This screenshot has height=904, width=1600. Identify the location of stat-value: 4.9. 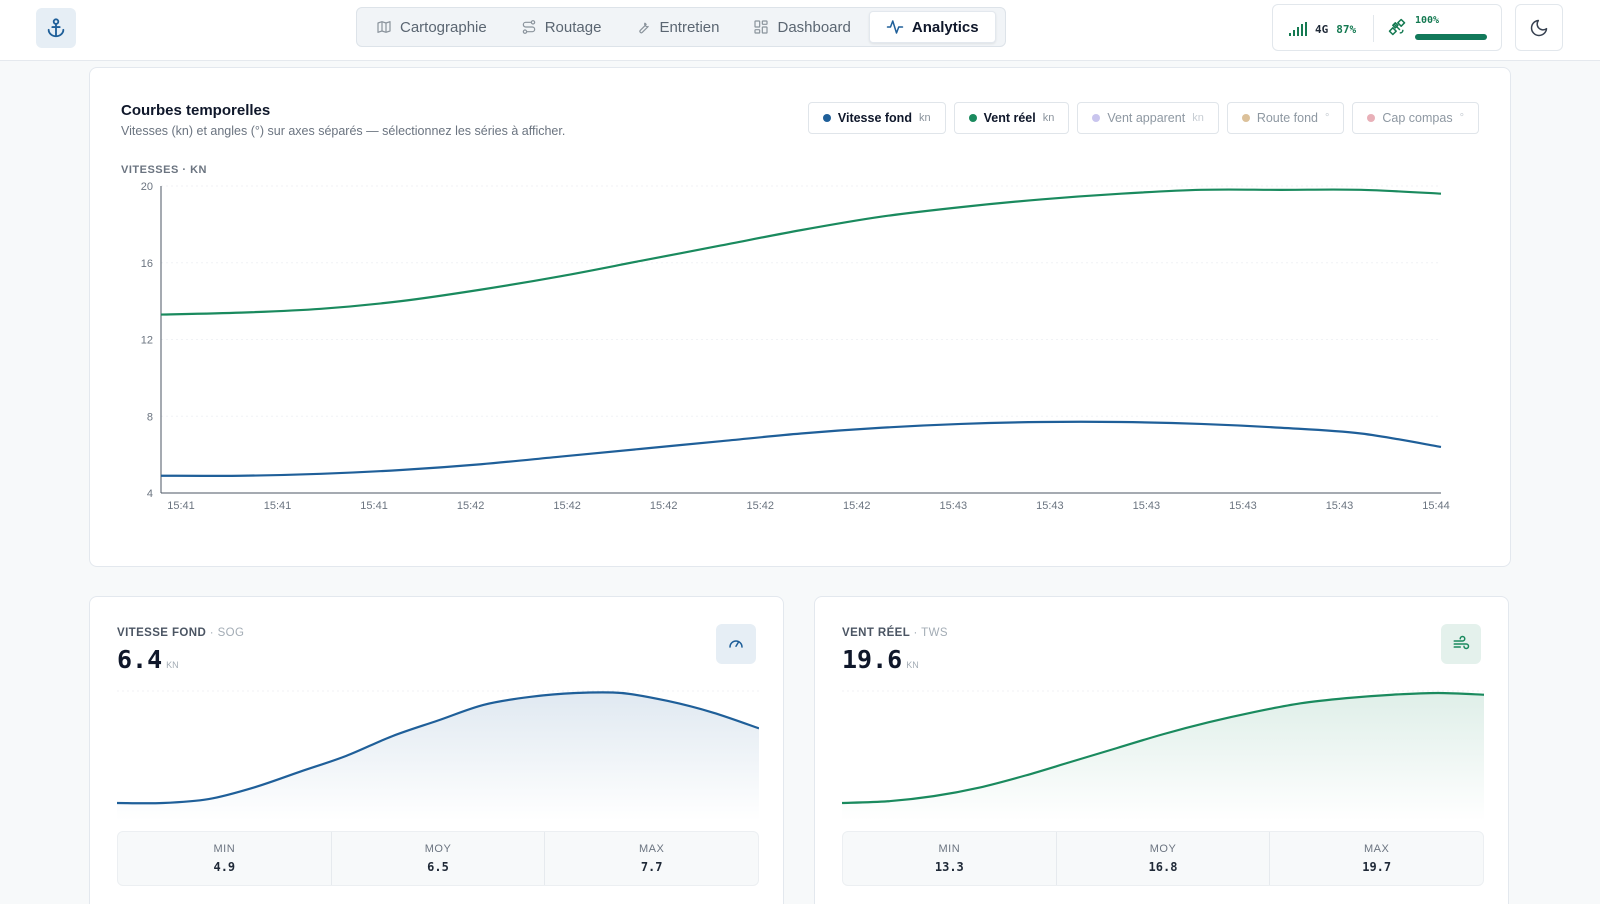
(224, 867).